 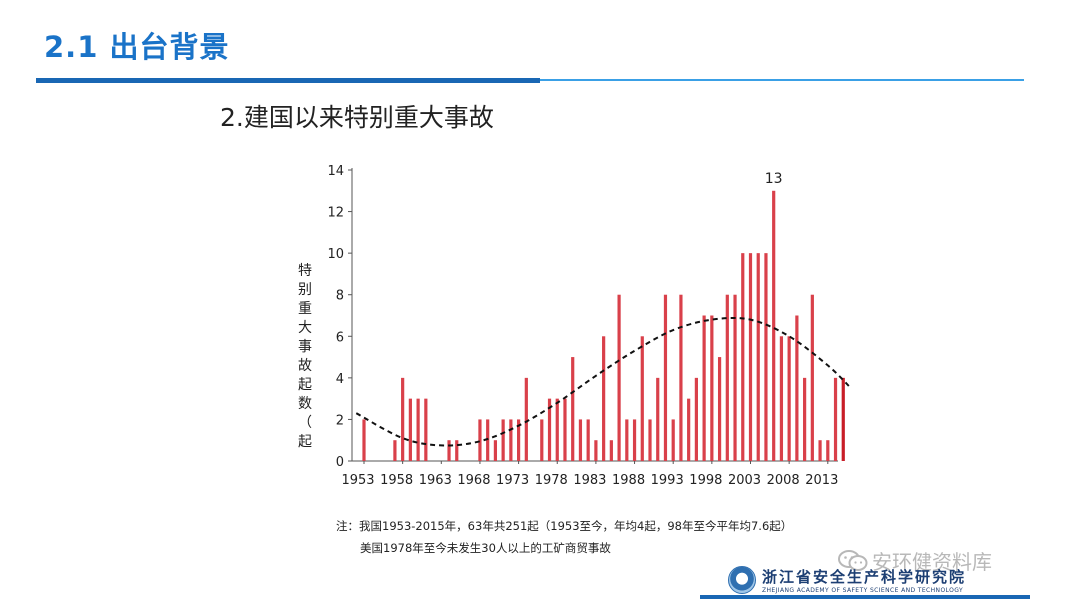 What do you see at coordinates (611, 450) in the screenshot?
I see `bar-1985` at bounding box center [611, 450].